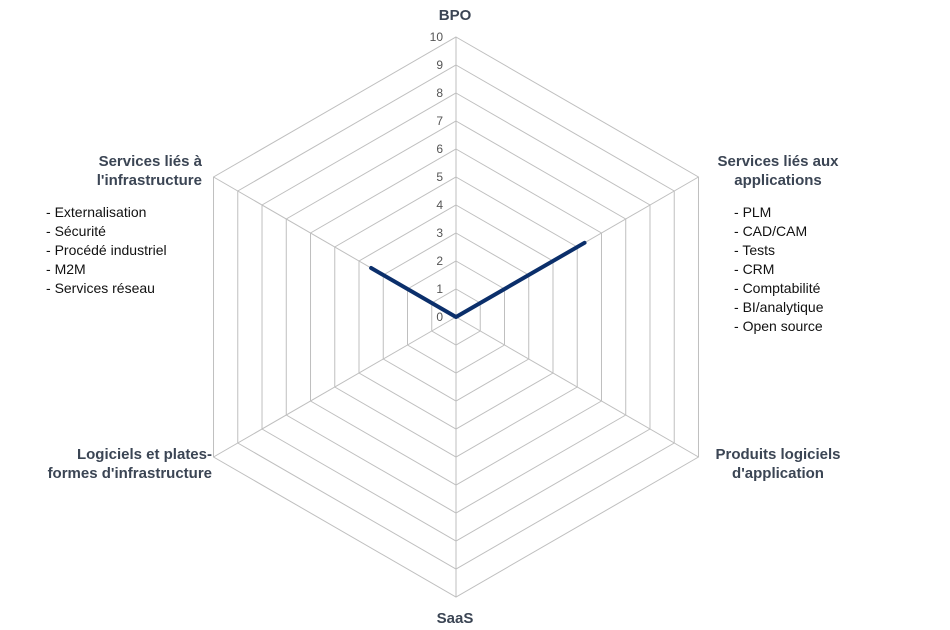 Image resolution: width=950 pixels, height=630 pixels. I want to click on list-item: BI/analytique, so click(779, 307).